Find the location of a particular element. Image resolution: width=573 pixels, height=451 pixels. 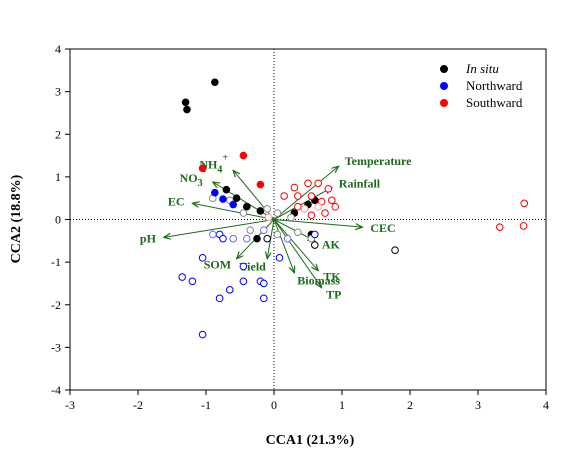

x-tick-label: -3 is located at coordinates (70, 405).